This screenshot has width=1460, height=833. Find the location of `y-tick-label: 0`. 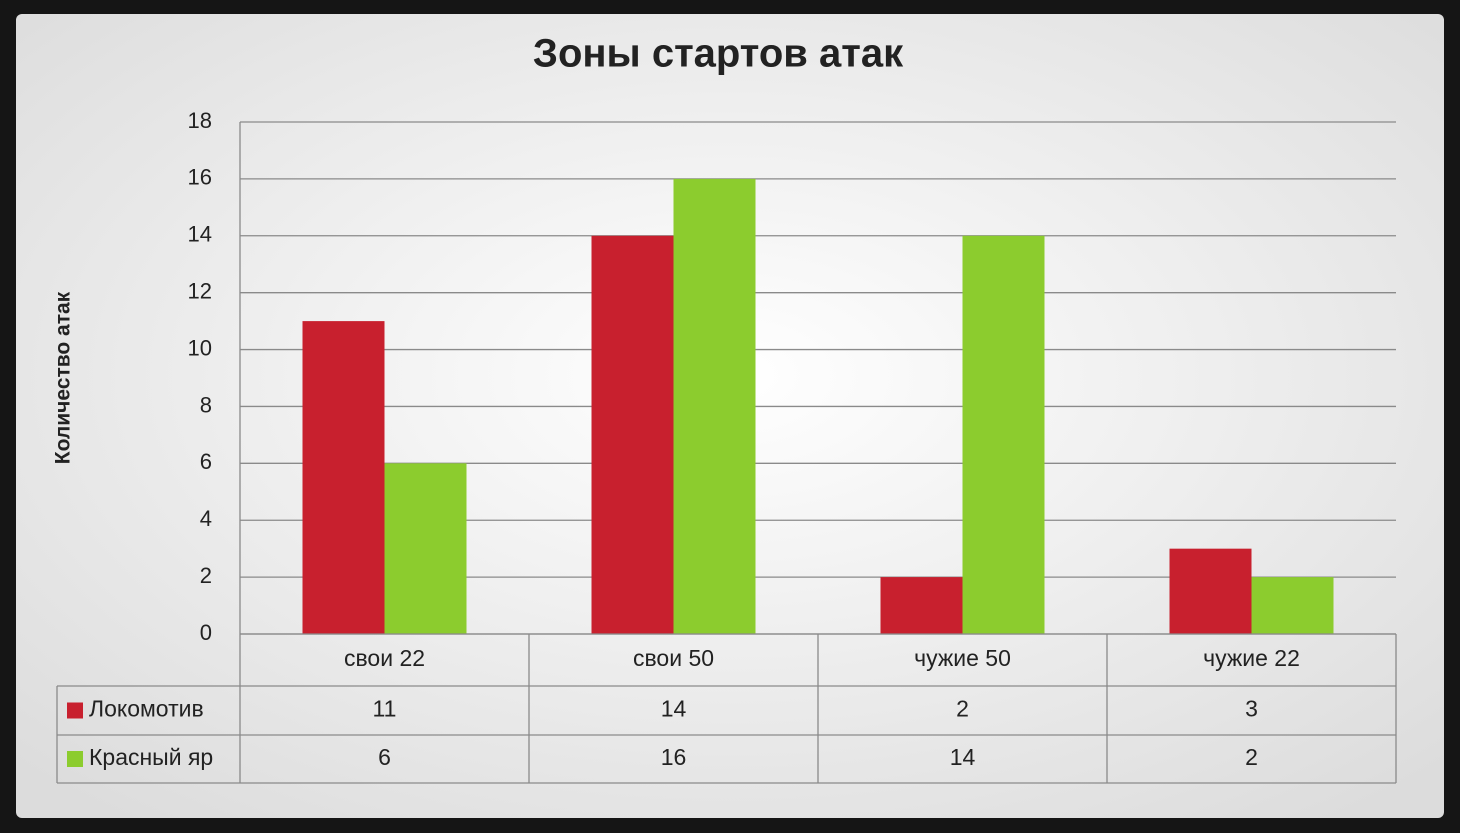

y-tick-label: 0 is located at coordinates (206, 632).